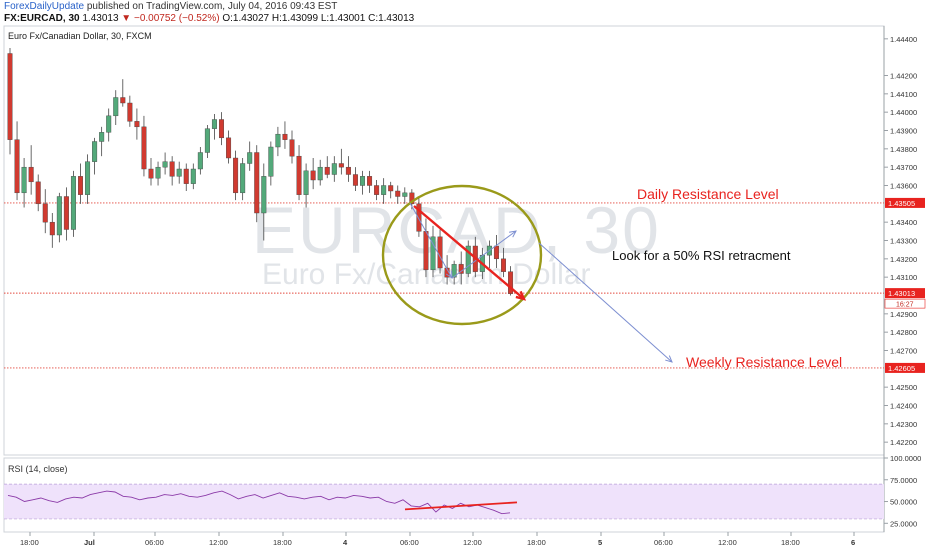 This screenshot has height=550, width=932. What do you see at coordinates (605, 302) in the screenshot?
I see `blue-arrow-target` at bounding box center [605, 302].